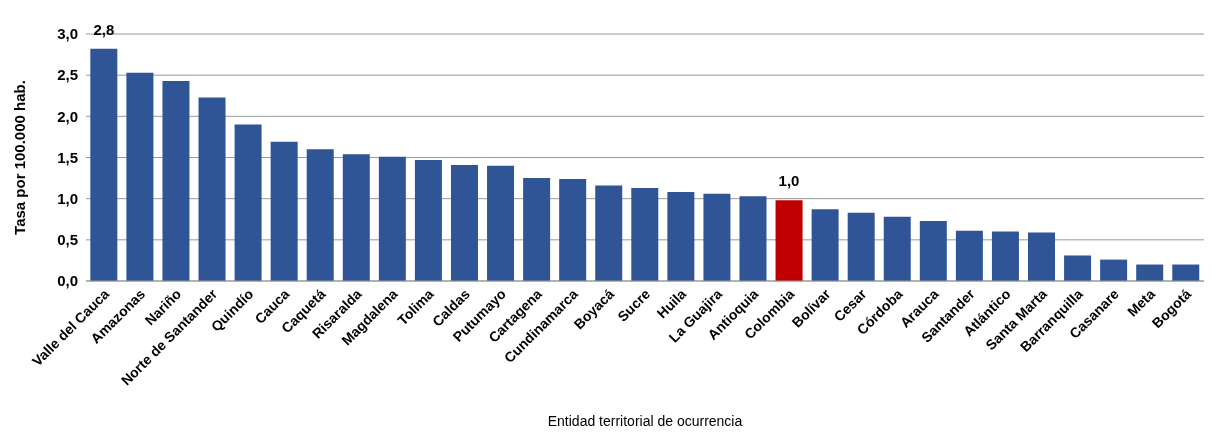  What do you see at coordinates (104, 29) in the screenshot?
I see `data-label: 2,8` at bounding box center [104, 29].